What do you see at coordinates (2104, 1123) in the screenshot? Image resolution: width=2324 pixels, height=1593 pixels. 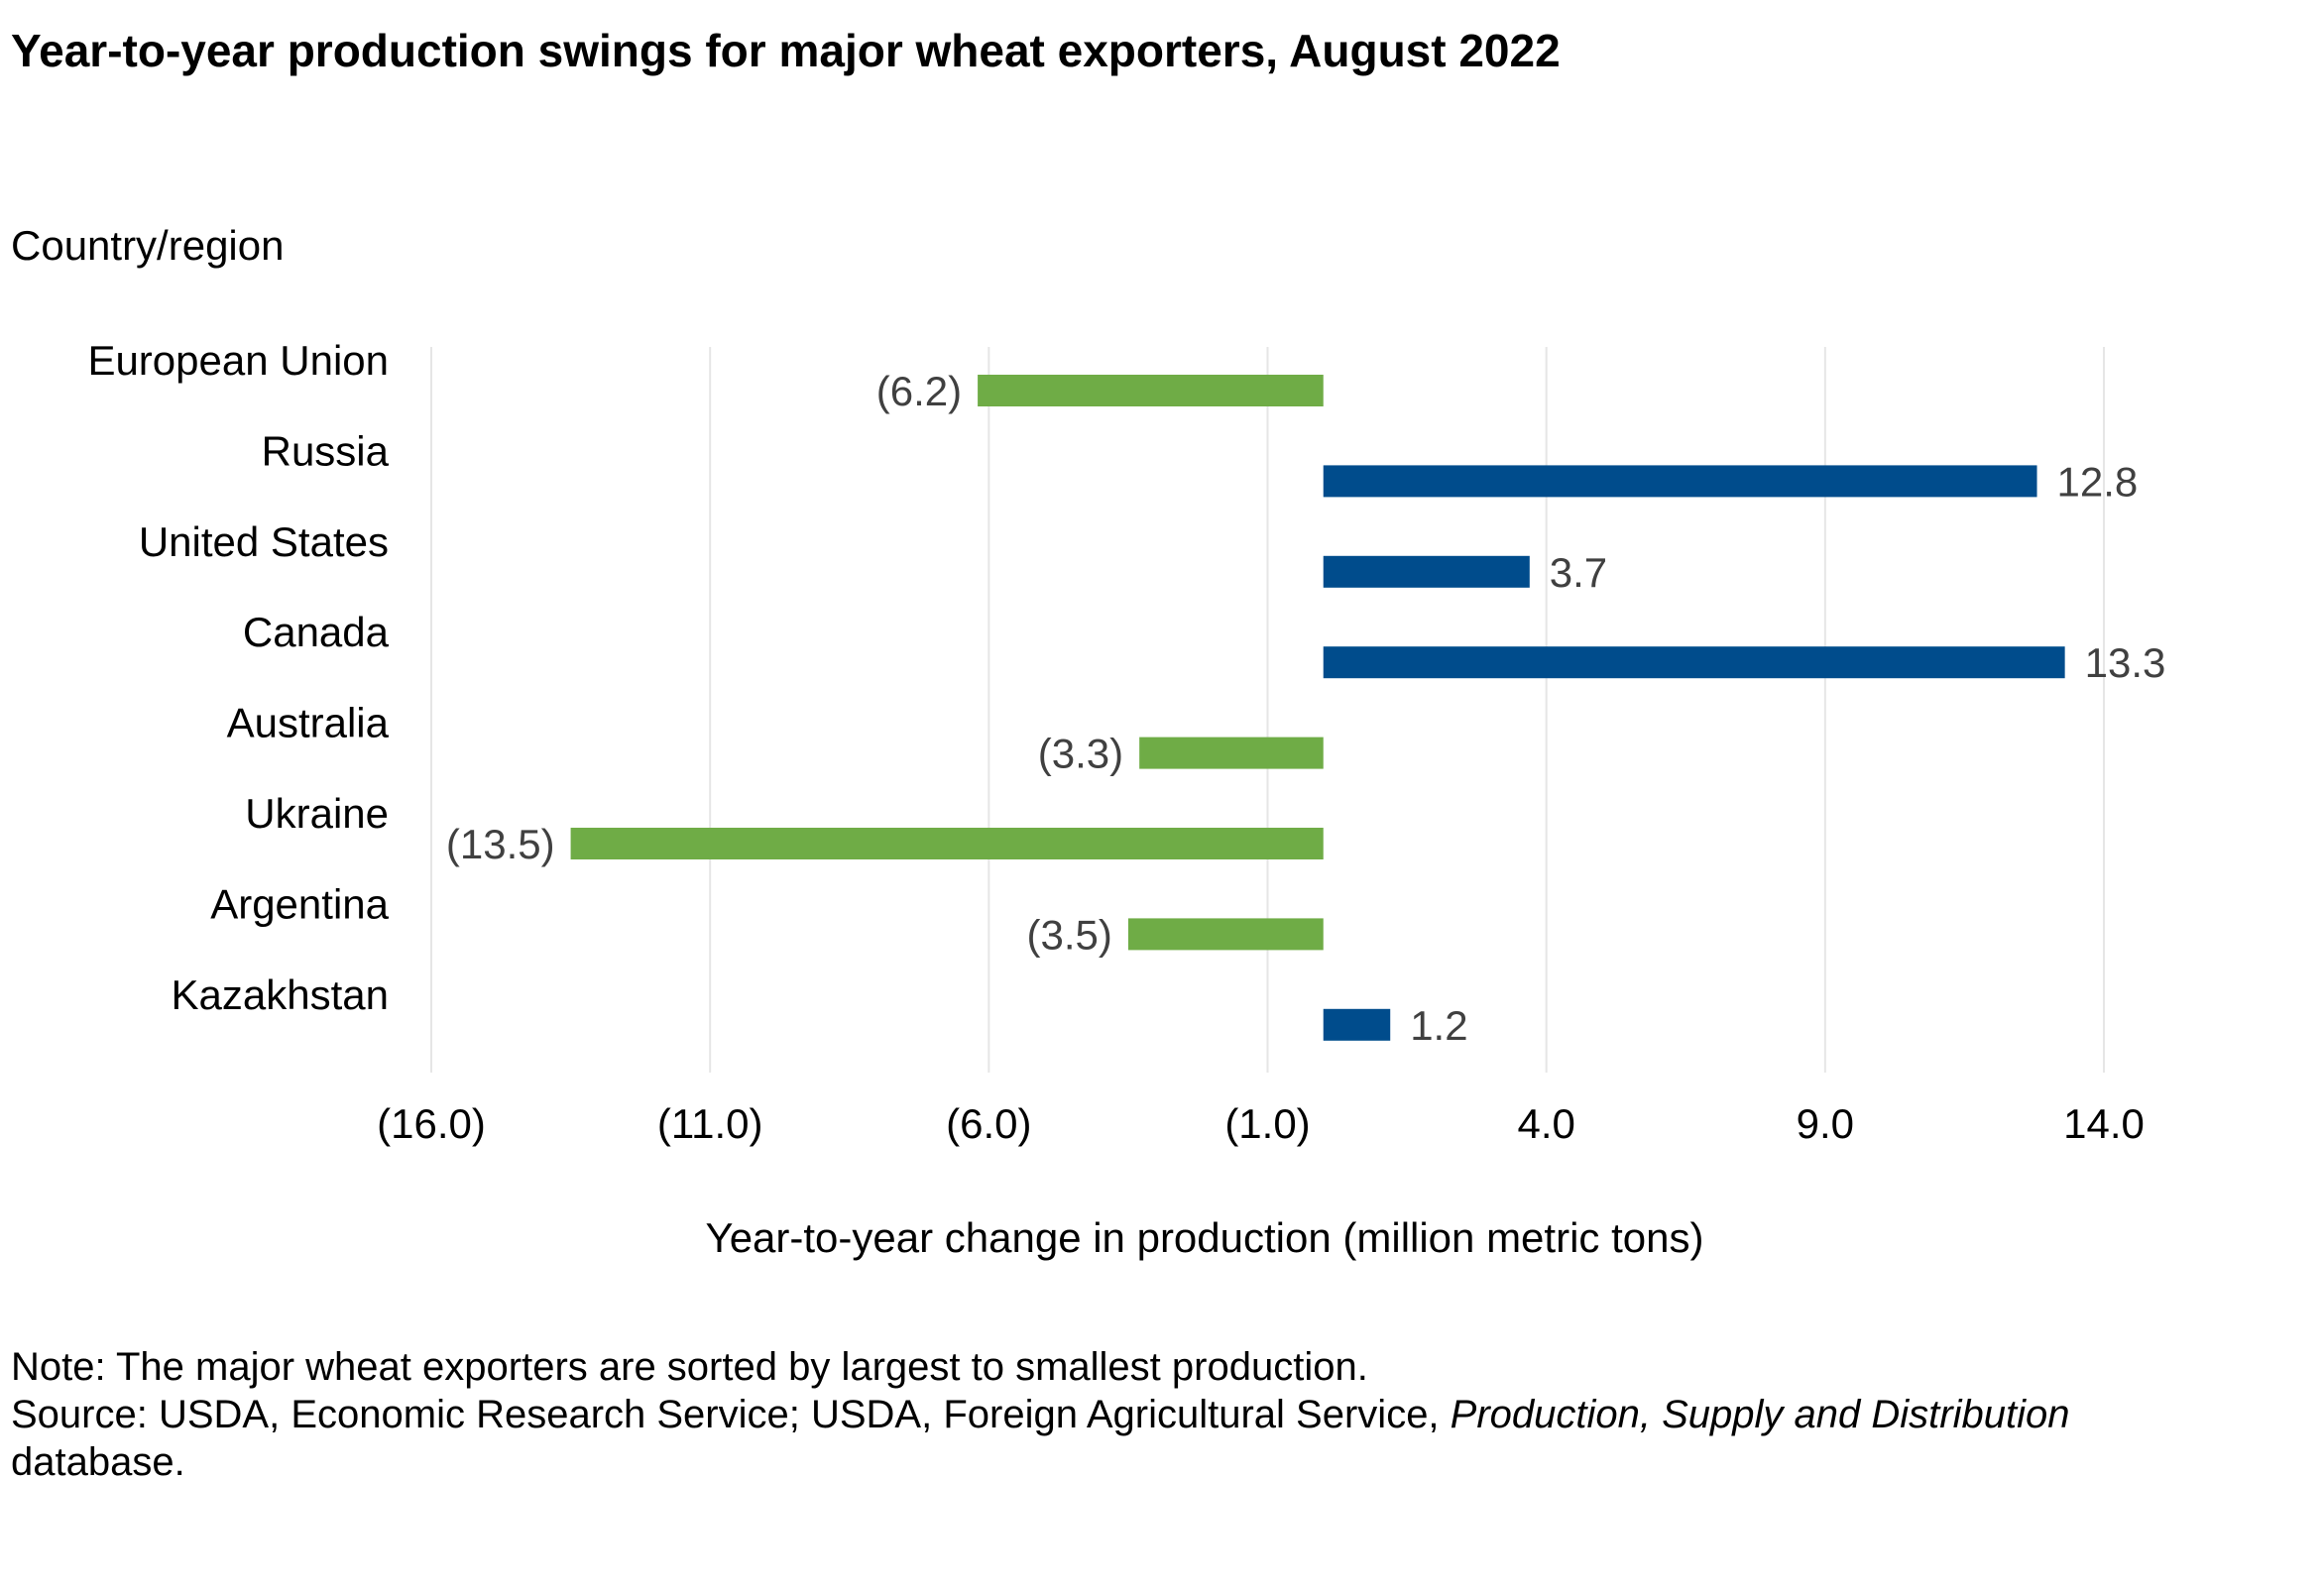 I see `x-tick-label: 14.0` at bounding box center [2104, 1123].